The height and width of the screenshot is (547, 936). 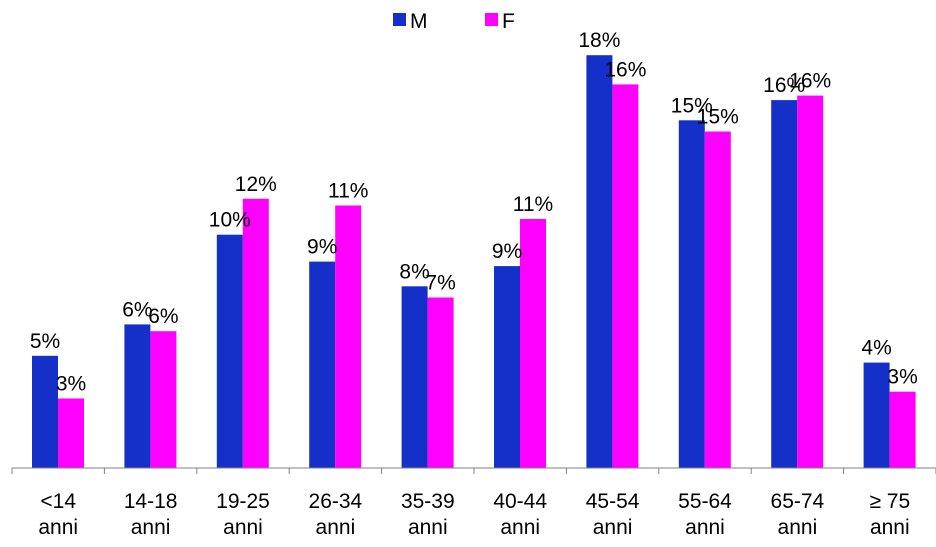 I want to click on value-label-f-9: 3%, so click(x=902, y=377).